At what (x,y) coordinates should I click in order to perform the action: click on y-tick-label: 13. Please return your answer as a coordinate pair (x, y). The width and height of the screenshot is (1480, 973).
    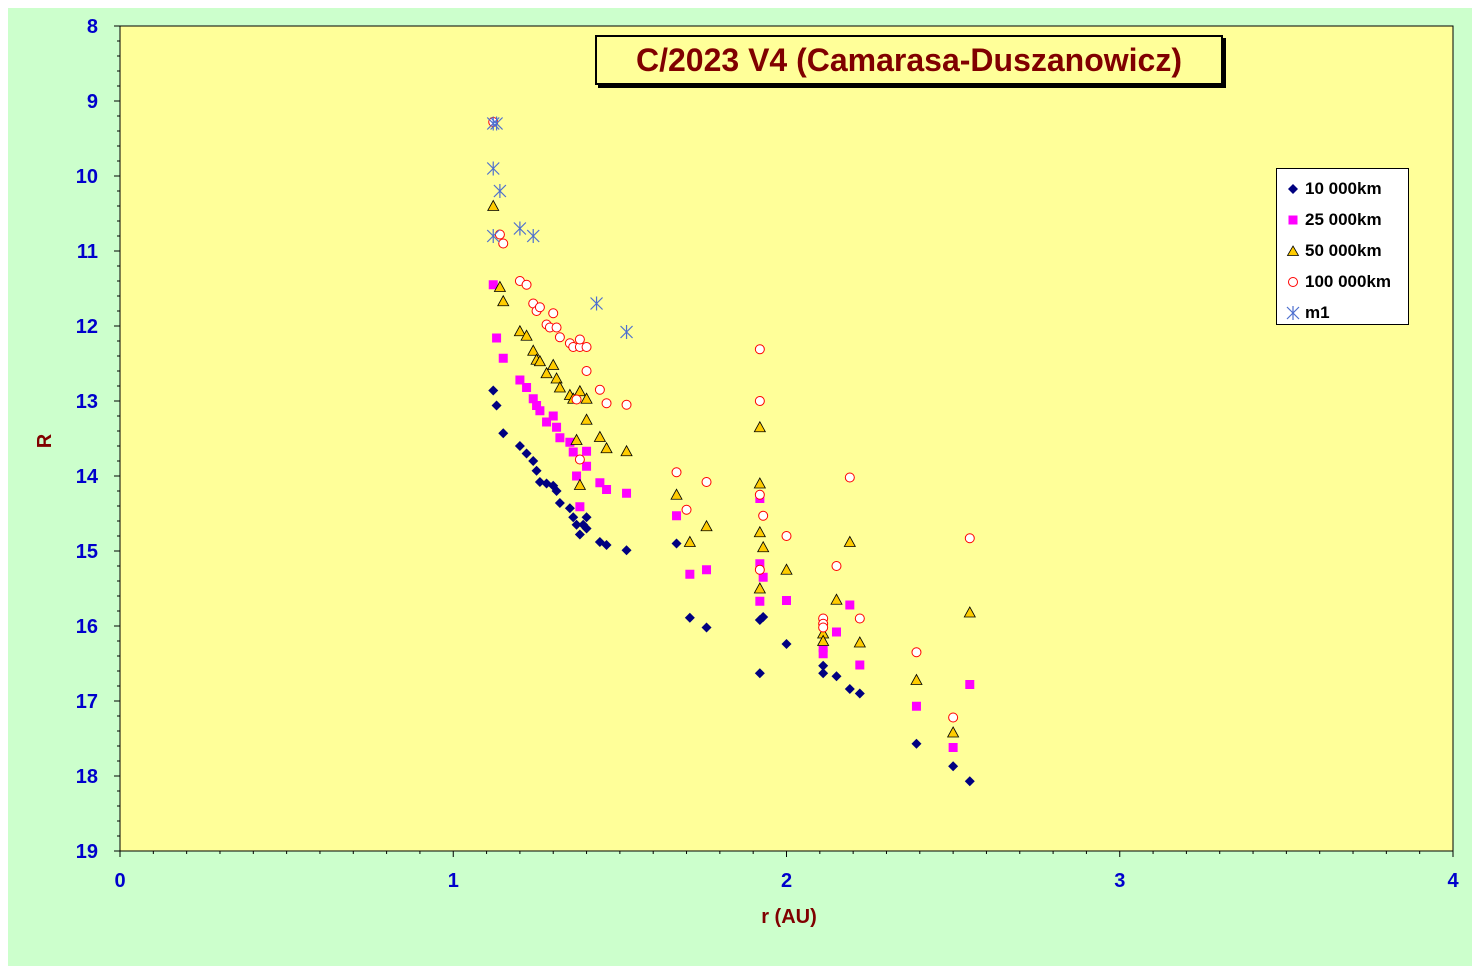
    Looking at the image, I should click on (87, 402).